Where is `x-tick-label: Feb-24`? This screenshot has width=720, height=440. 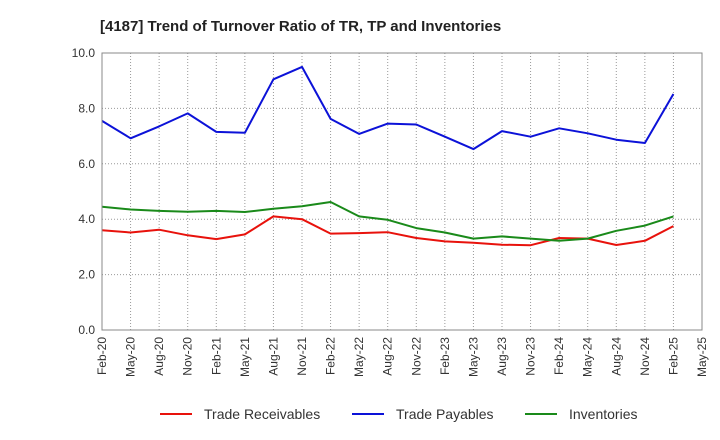
x-tick-label: Feb-24 is located at coordinates (559, 356).